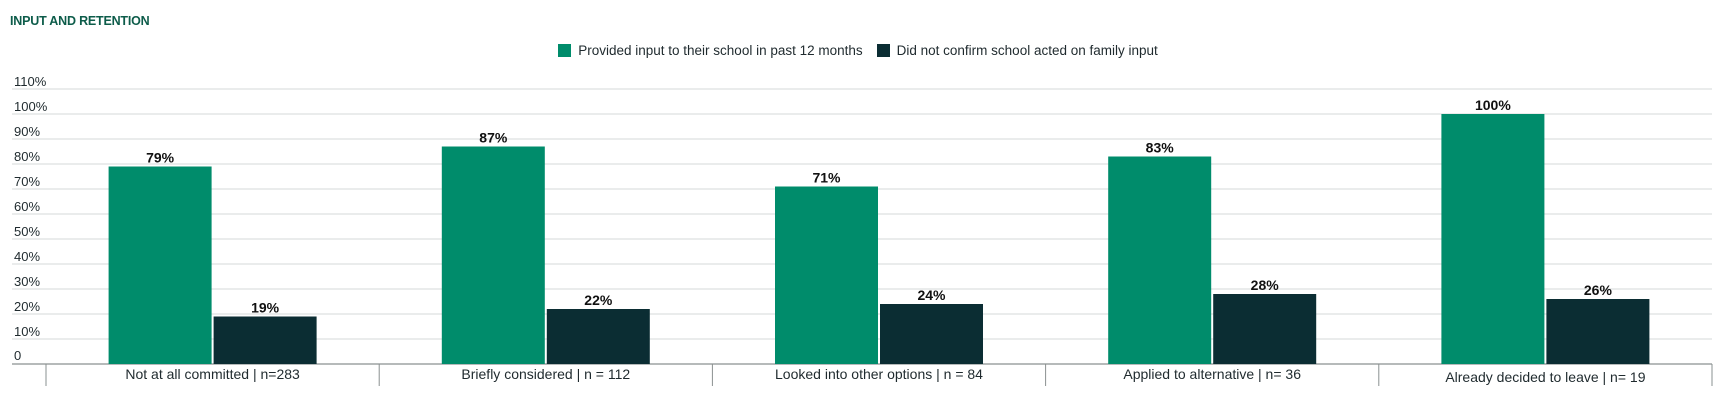 Image resolution: width=1716 pixels, height=400 pixels. What do you see at coordinates (883, 50) in the screenshot?
I see `legend-swatch-not-confirmed` at bounding box center [883, 50].